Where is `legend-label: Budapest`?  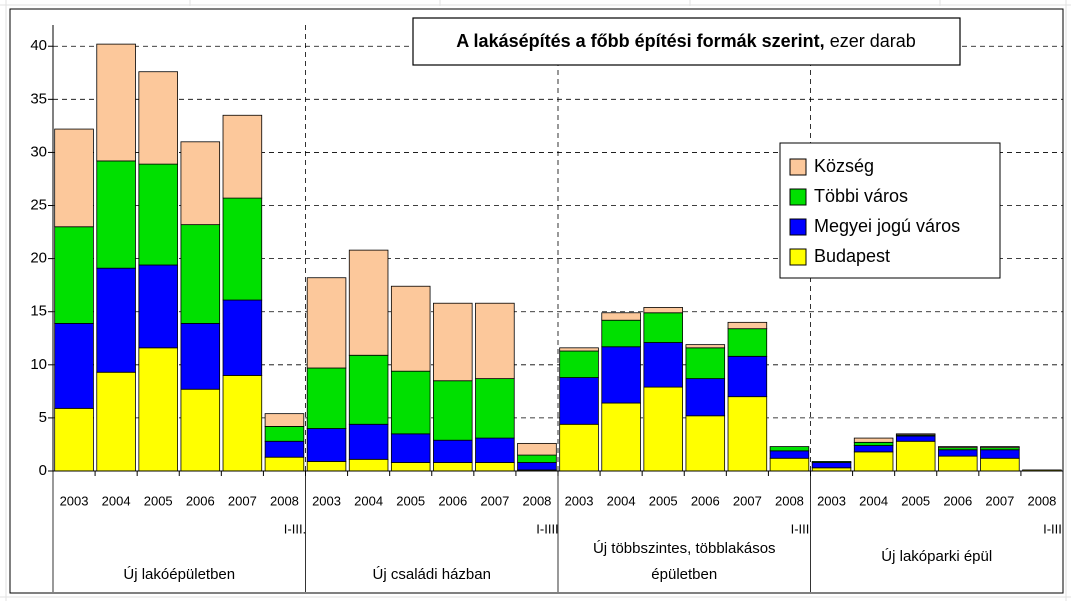 legend-label: Budapest is located at coordinates (852, 256).